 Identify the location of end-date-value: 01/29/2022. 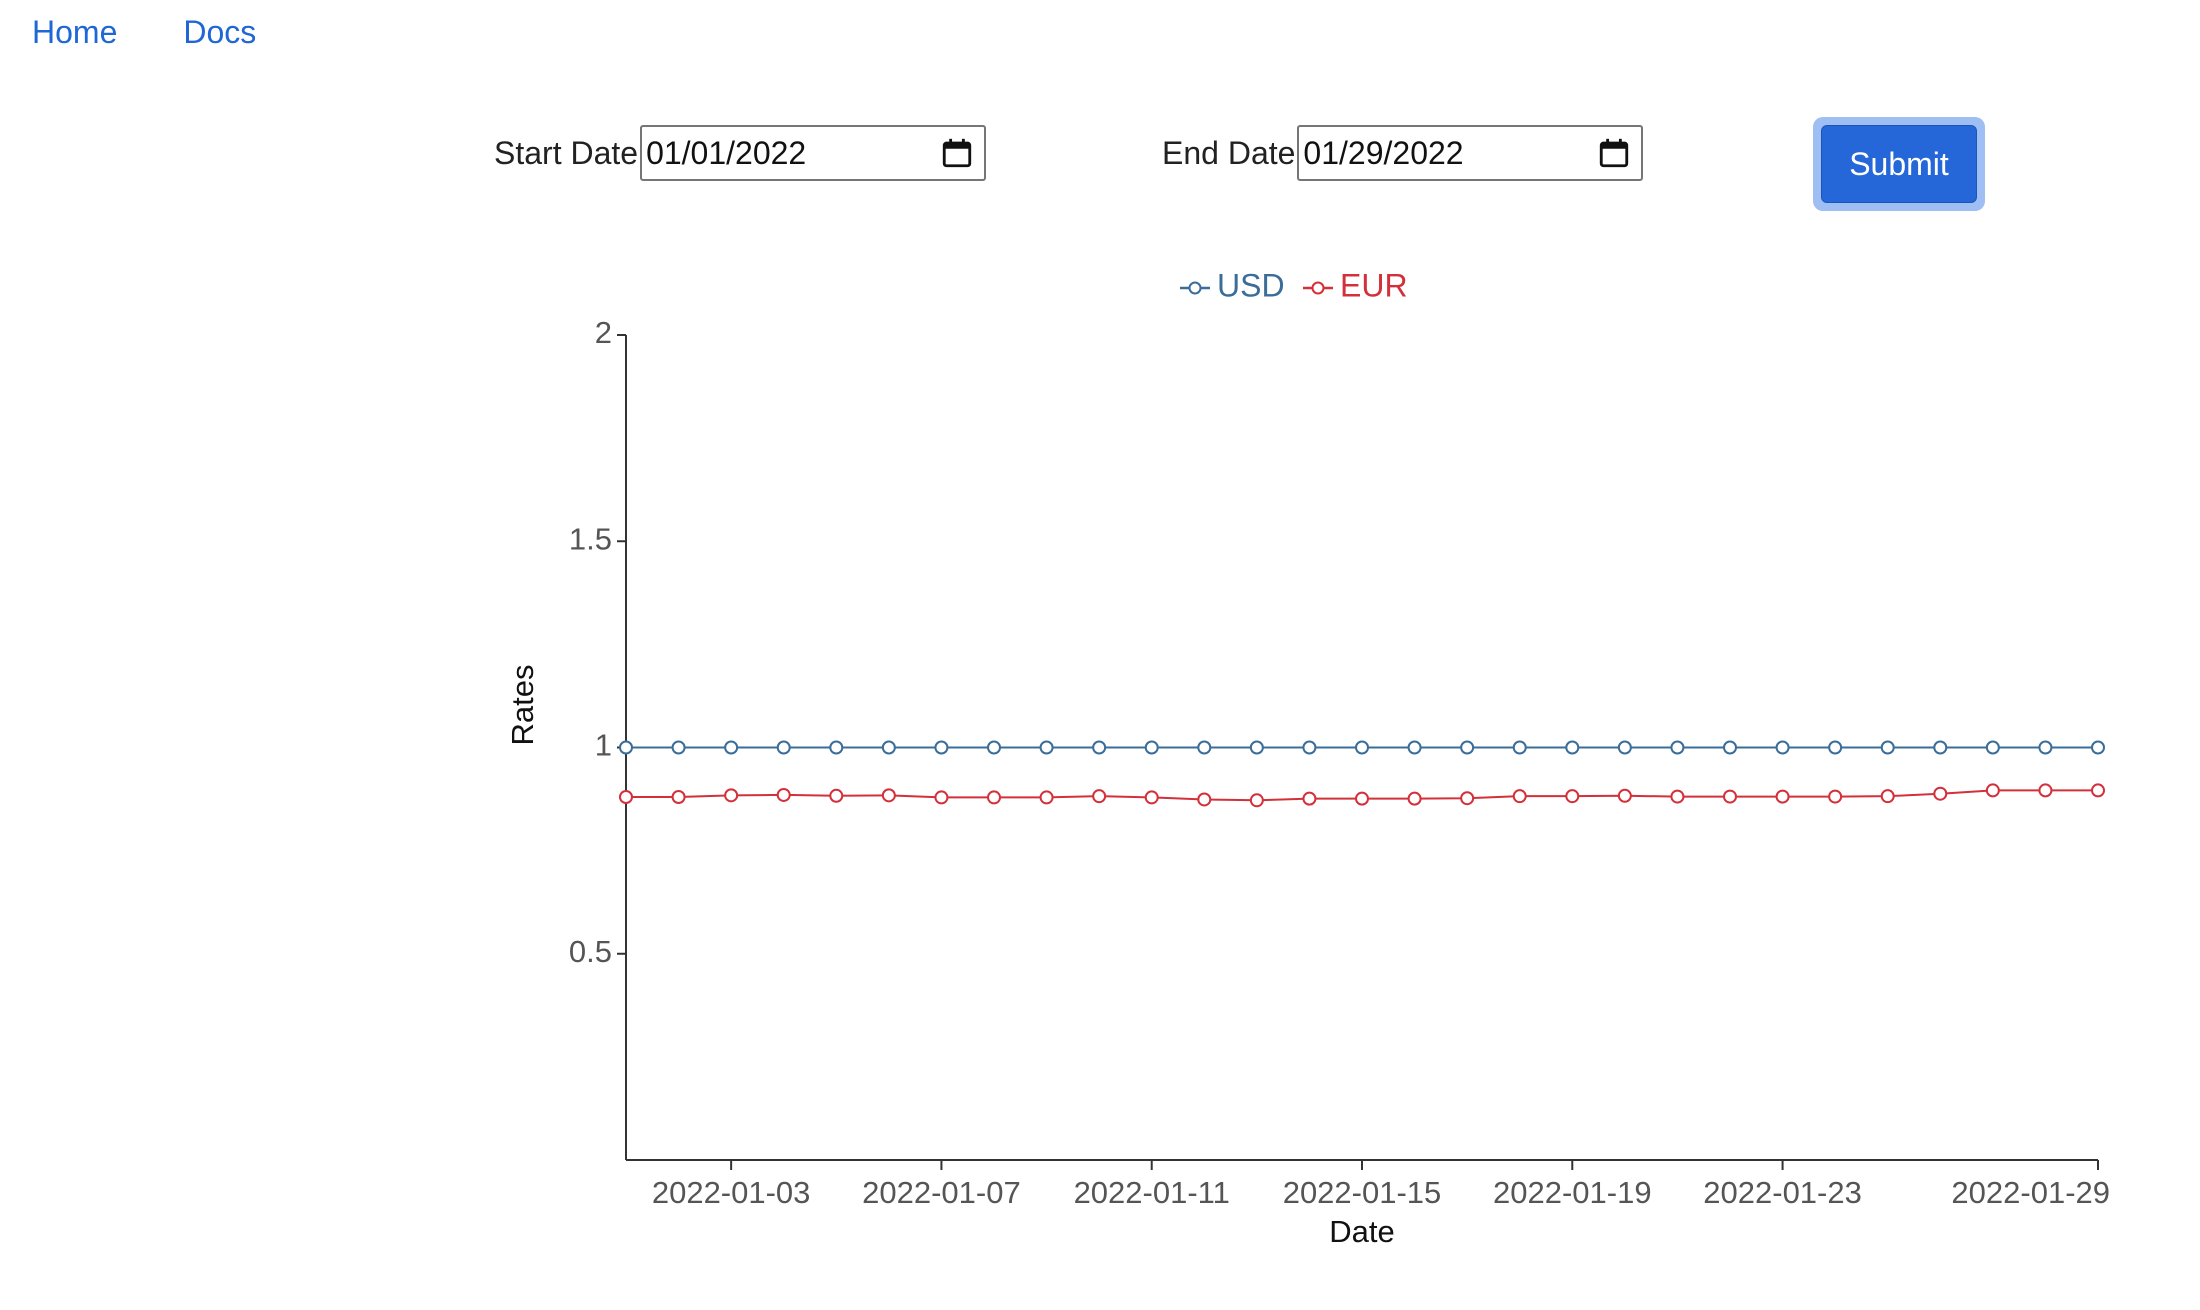
(1383, 152).